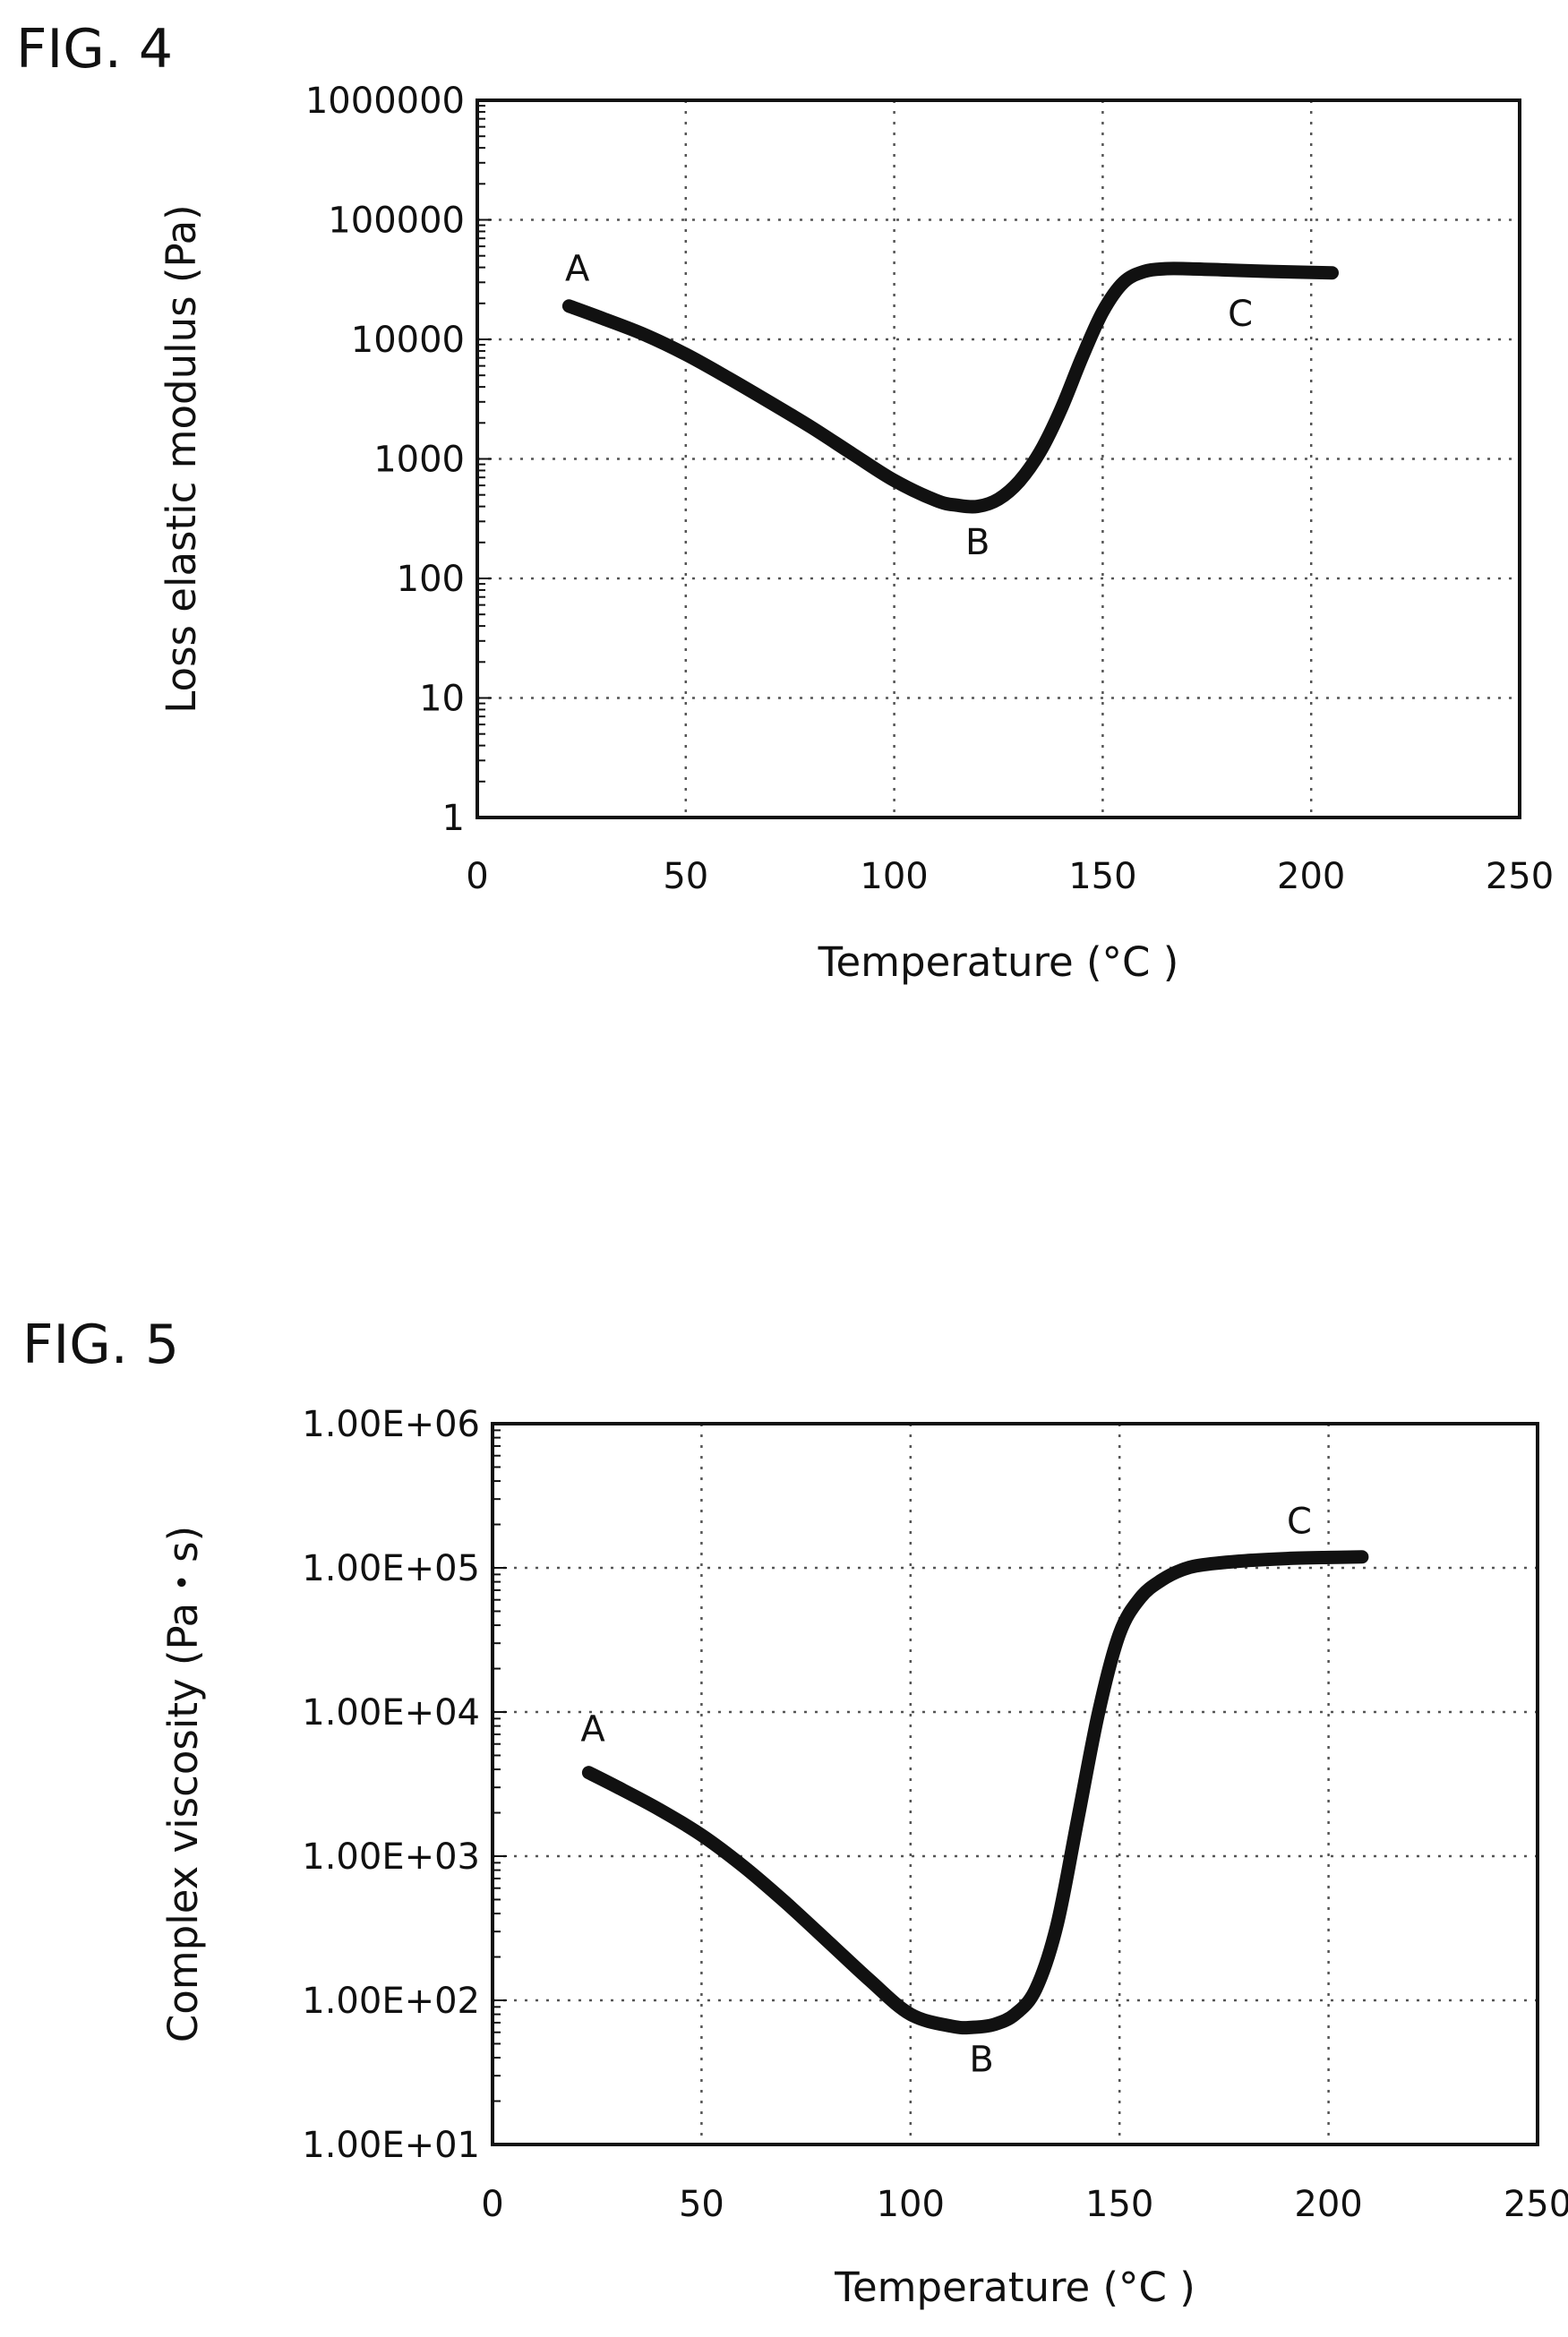 Image resolution: width=1568 pixels, height=2337 pixels. I want to click on figure-label: FIG. 5, so click(101, 1345).